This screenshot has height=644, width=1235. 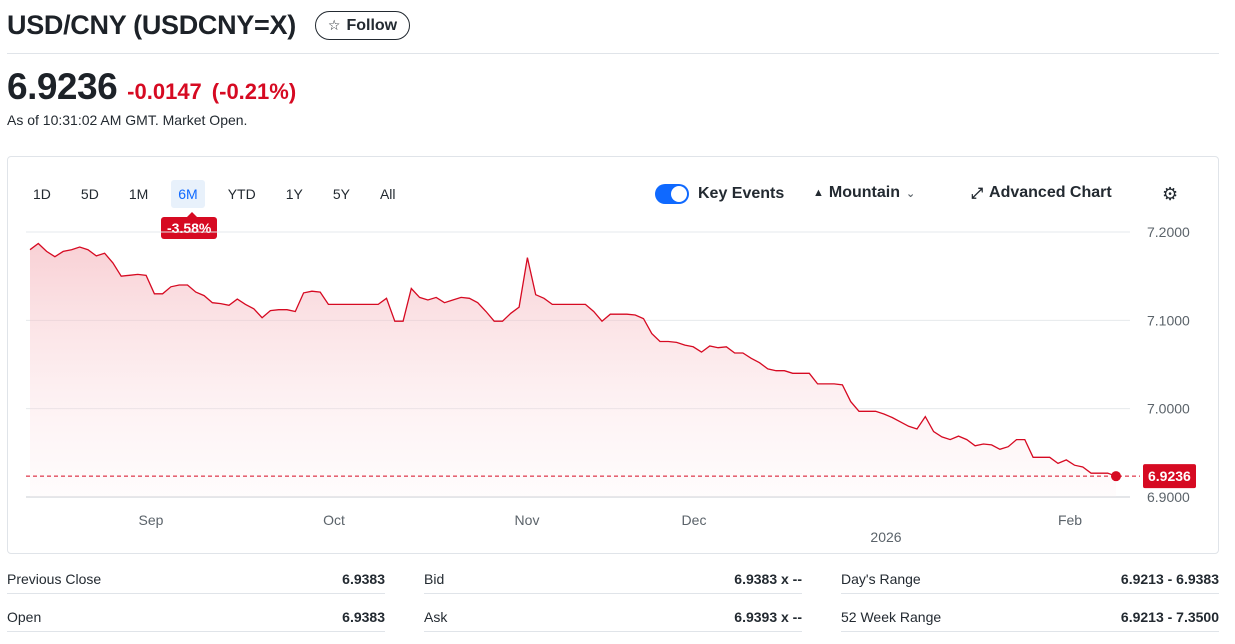 What do you see at coordinates (89, 194) in the screenshot?
I see `range-5d: 5D` at bounding box center [89, 194].